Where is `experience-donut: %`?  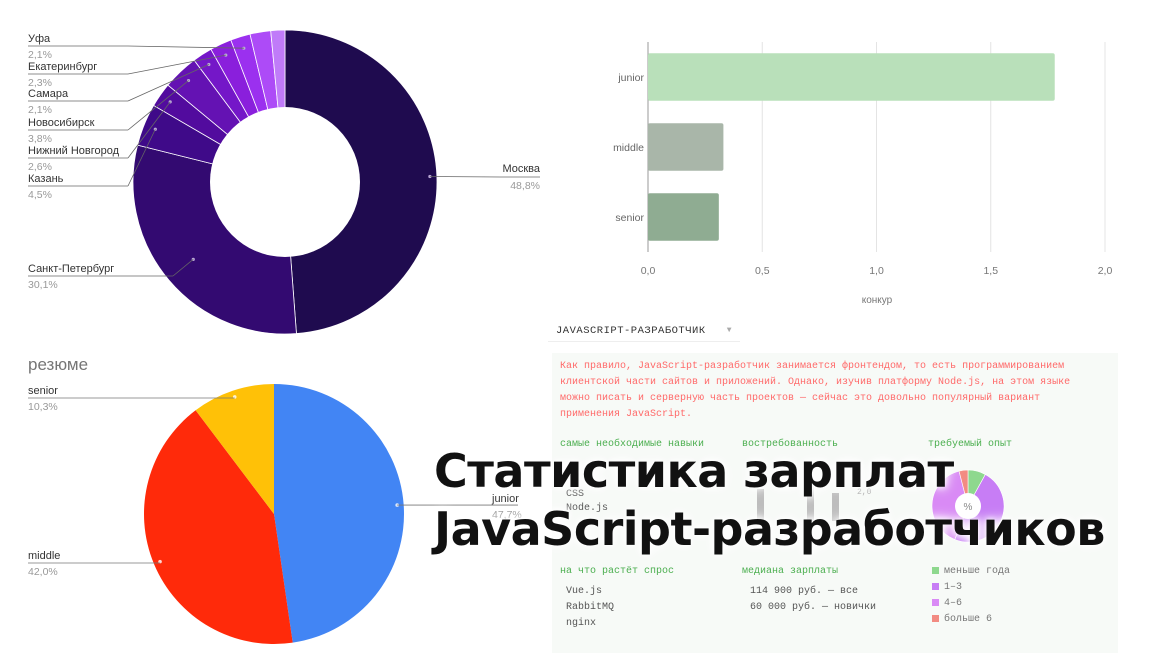
experience-donut: % is located at coordinates (968, 506).